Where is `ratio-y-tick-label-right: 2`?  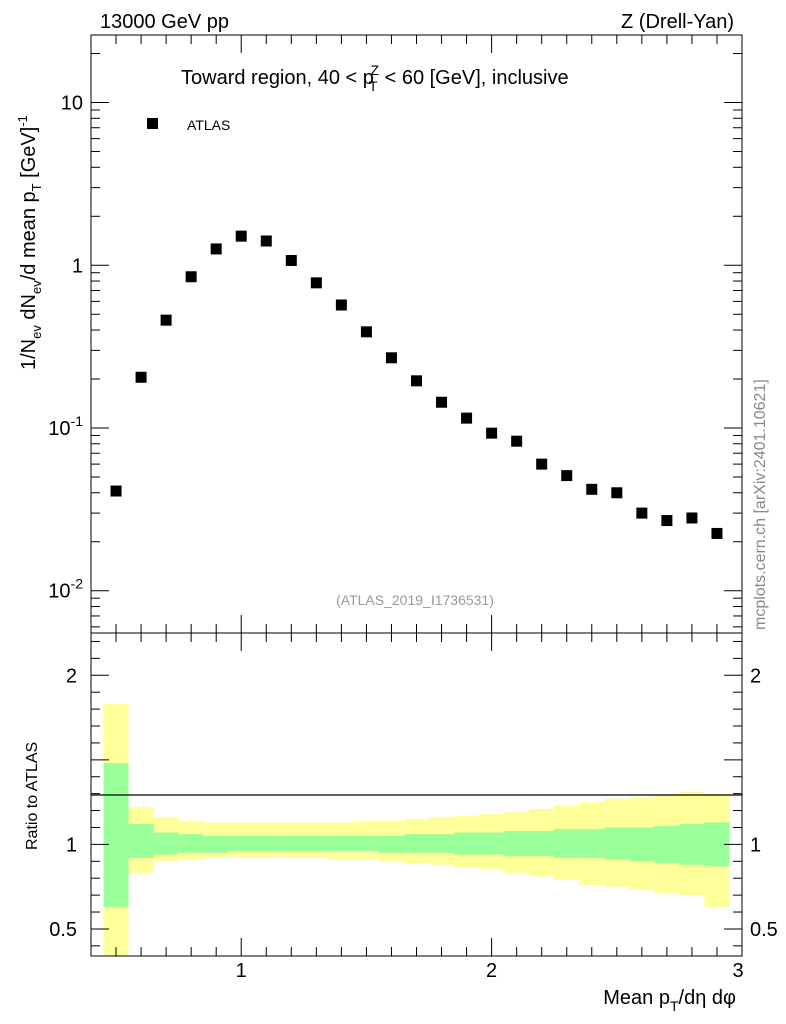 ratio-y-tick-label-right: 2 is located at coordinates (755, 676).